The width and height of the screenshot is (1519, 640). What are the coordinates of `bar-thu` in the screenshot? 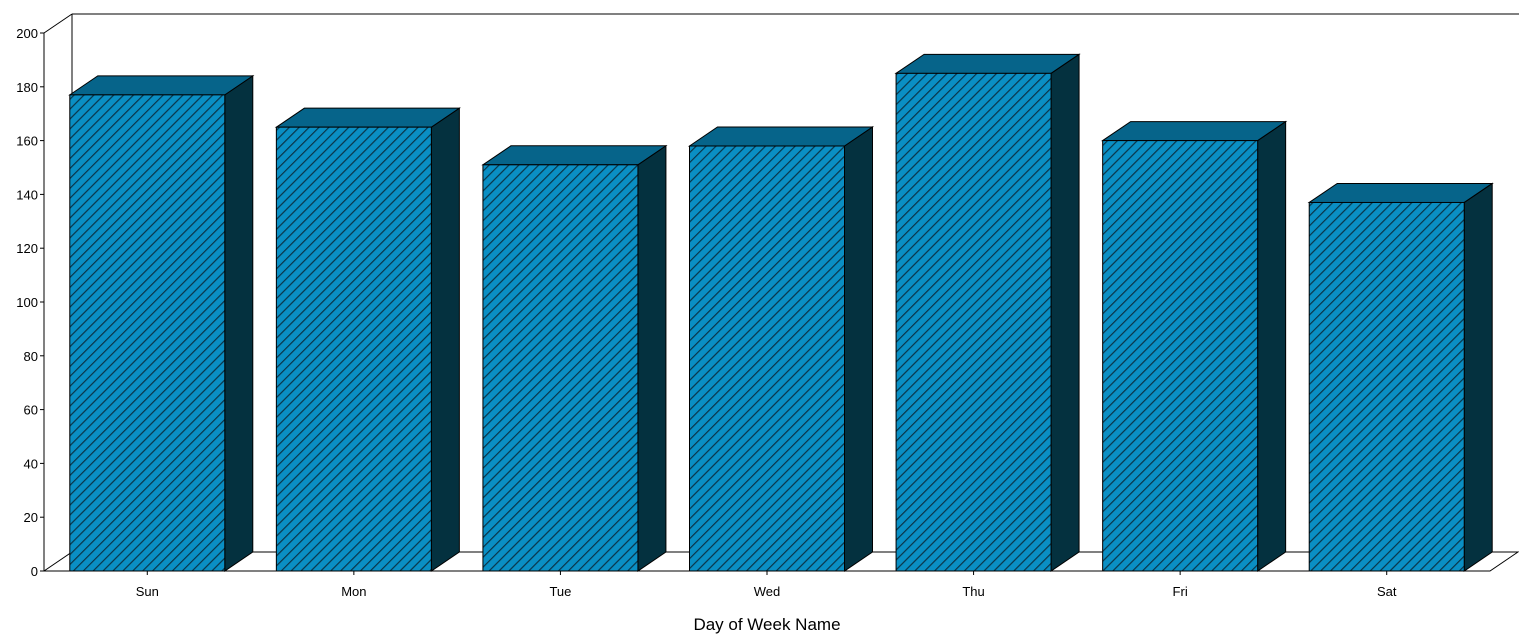 It's located at (987, 312).